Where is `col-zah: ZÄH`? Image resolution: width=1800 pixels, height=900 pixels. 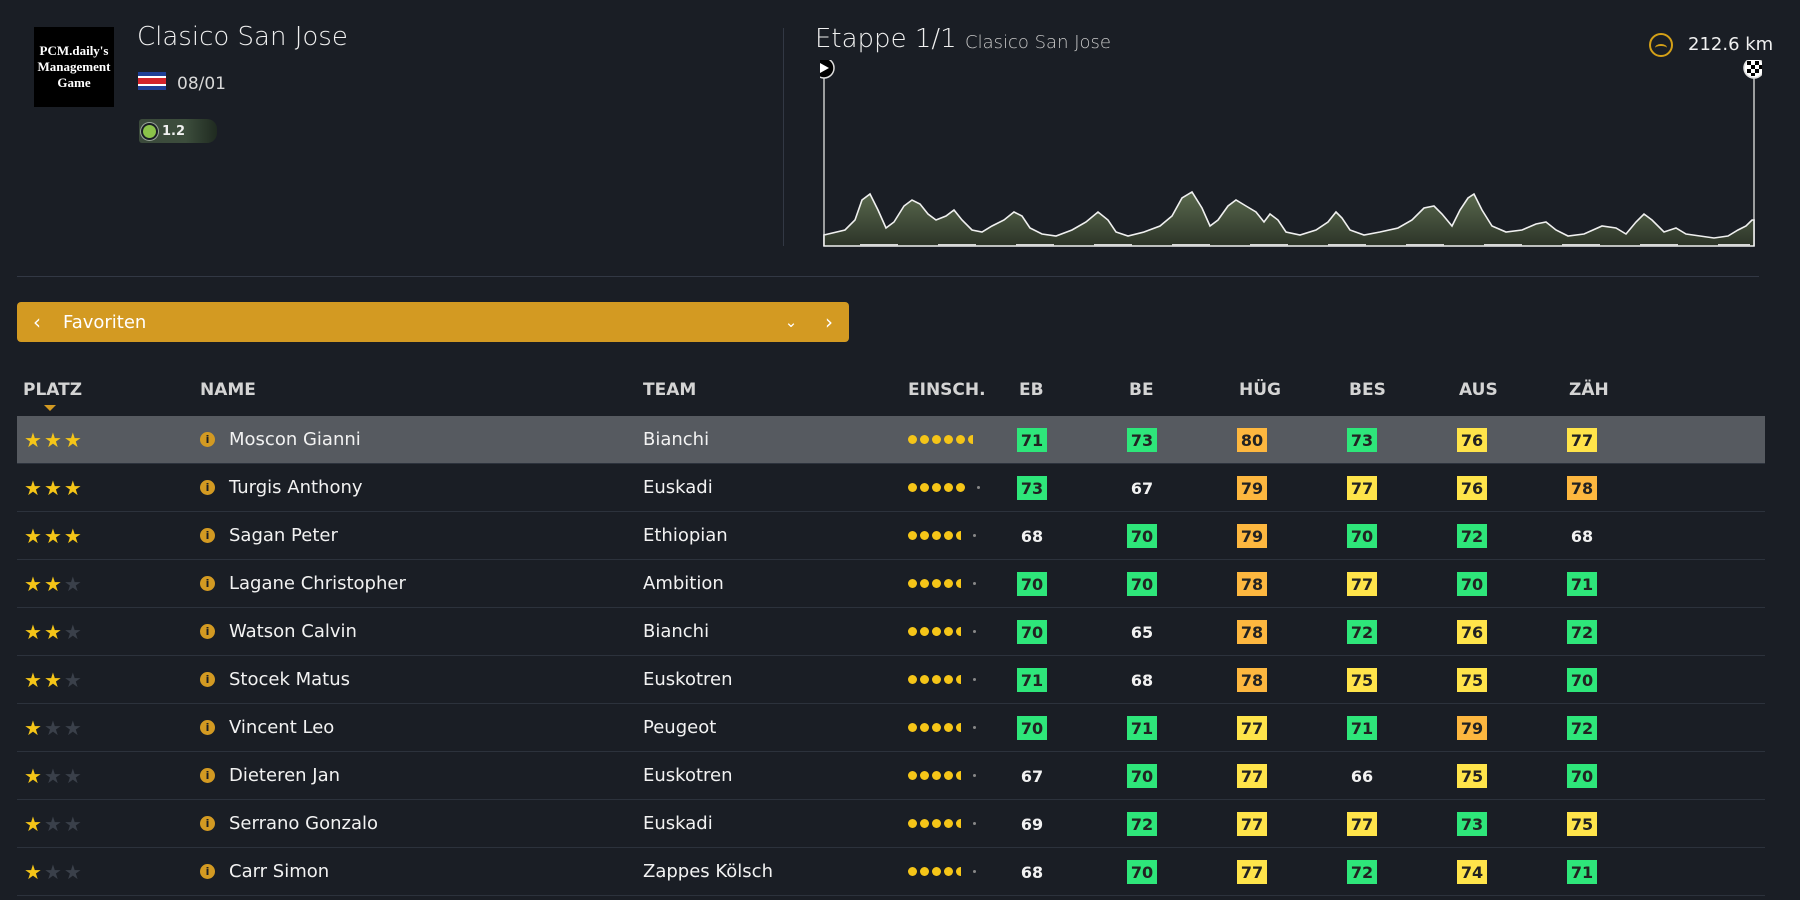
col-zah: ZÄH is located at coordinates (1589, 390).